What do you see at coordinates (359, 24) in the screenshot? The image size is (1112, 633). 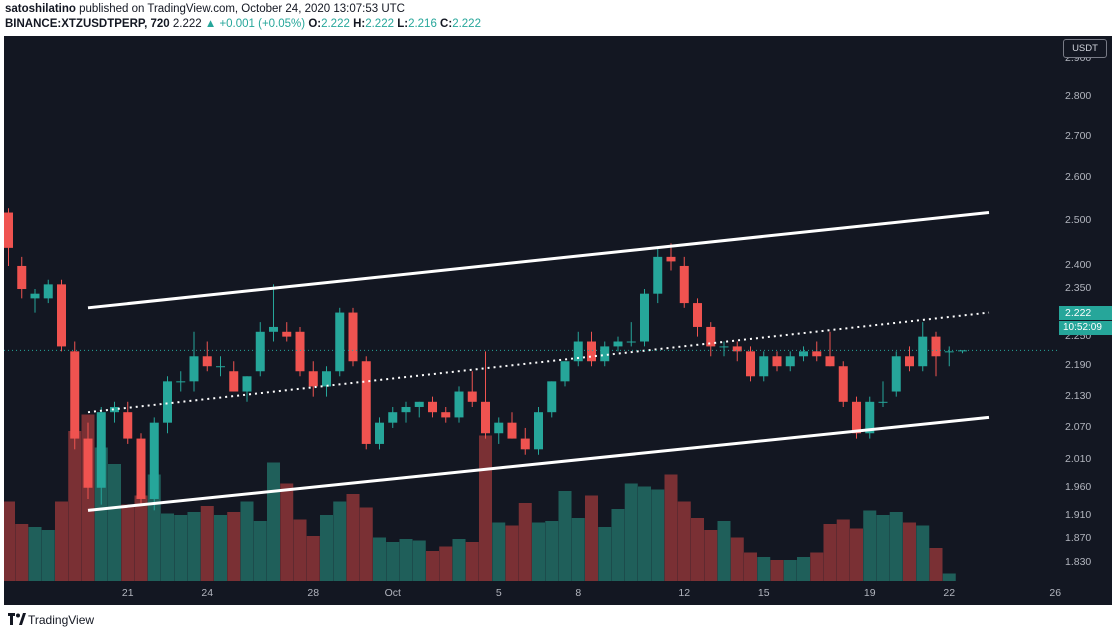 I see `high-label: H:` at bounding box center [359, 24].